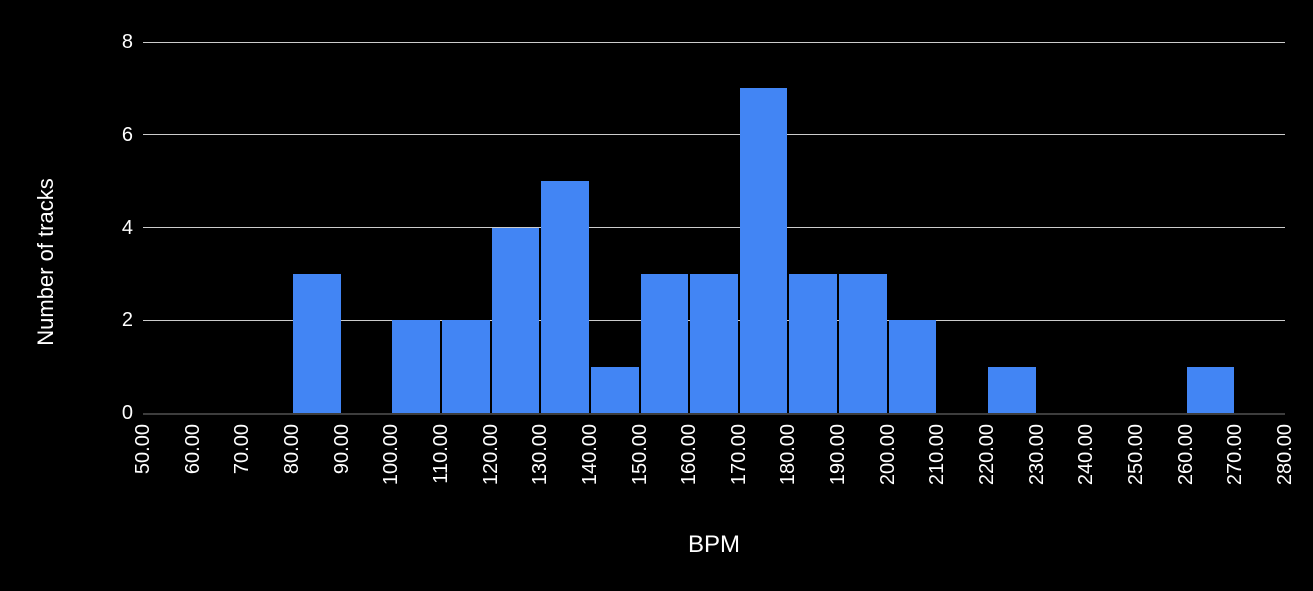  What do you see at coordinates (1235, 455) in the screenshot?
I see `x-tick-label: 270.00` at bounding box center [1235, 455].